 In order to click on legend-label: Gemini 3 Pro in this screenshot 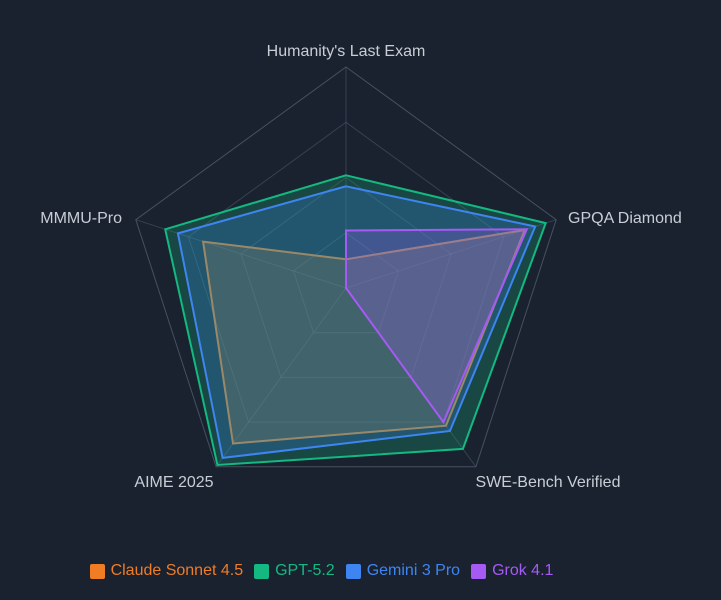, I will do `click(413, 570)`.